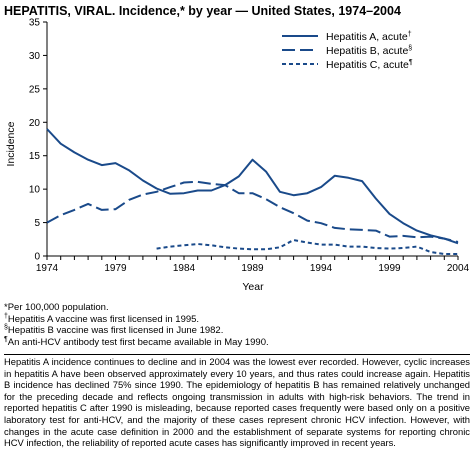 This screenshot has height=473, width=476. I want to click on y-tick-label: 10, so click(35, 190).